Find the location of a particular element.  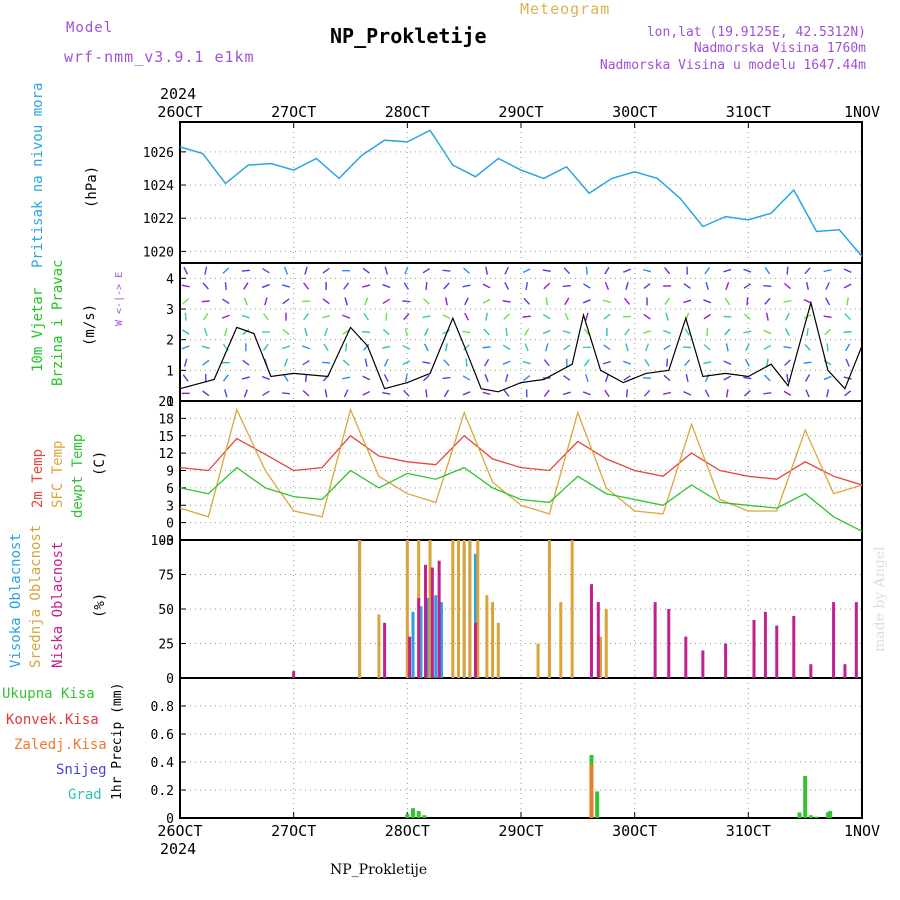

y-tick-label: 18 is located at coordinates (166, 419).